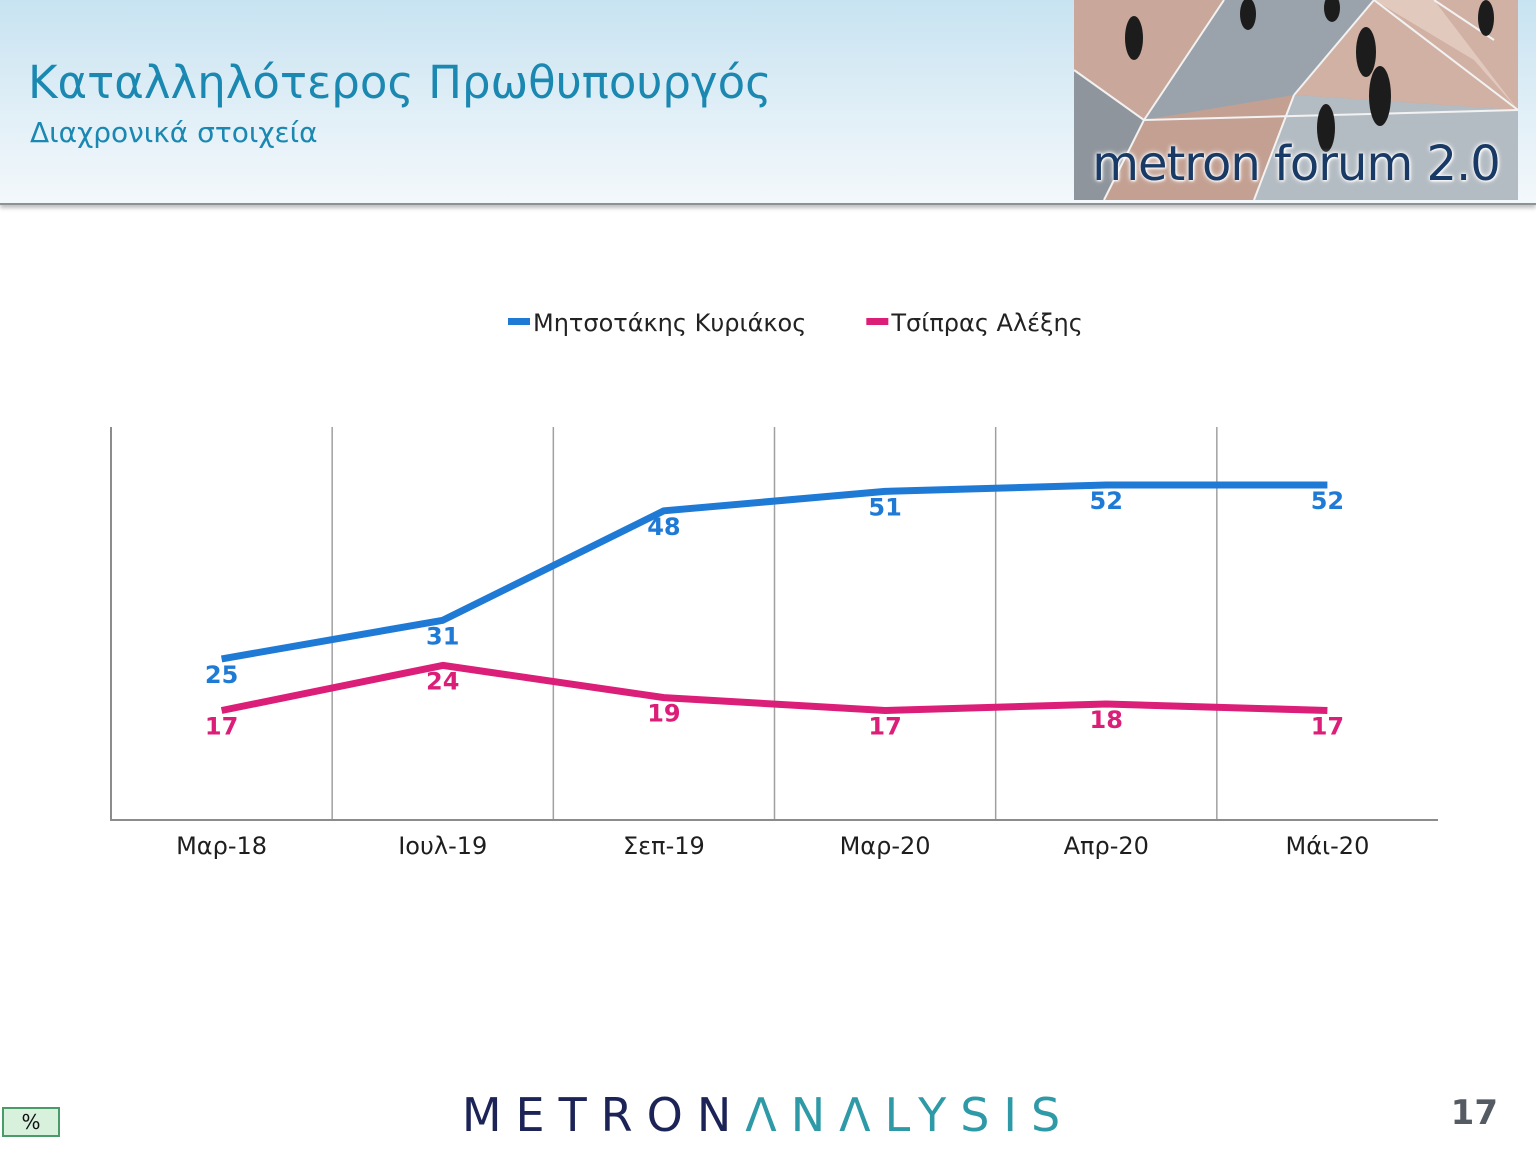  Describe the element at coordinates (885, 846) in the screenshot. I see `x-tick-label: Μαρ-20` at that location.